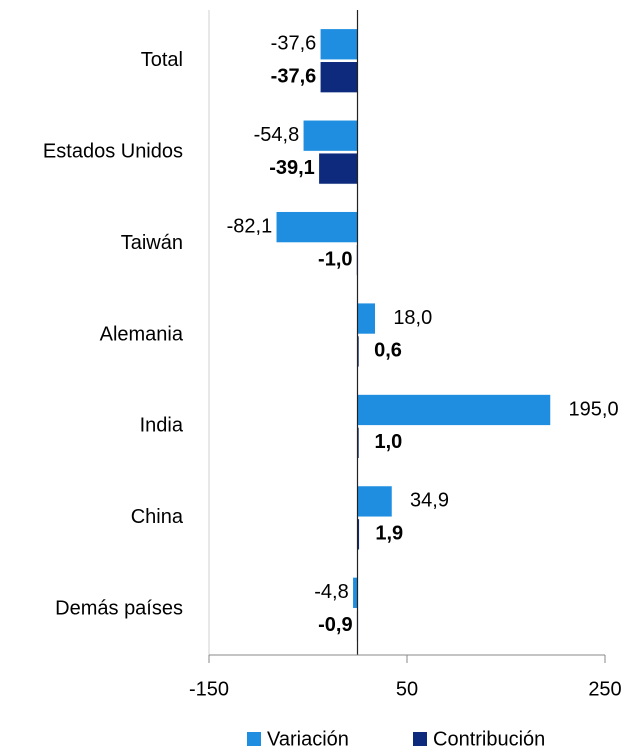 Image resolution: width=633 pixels, height=751 pixels. I want to click on data-label: 1,9, so click(389, 534).